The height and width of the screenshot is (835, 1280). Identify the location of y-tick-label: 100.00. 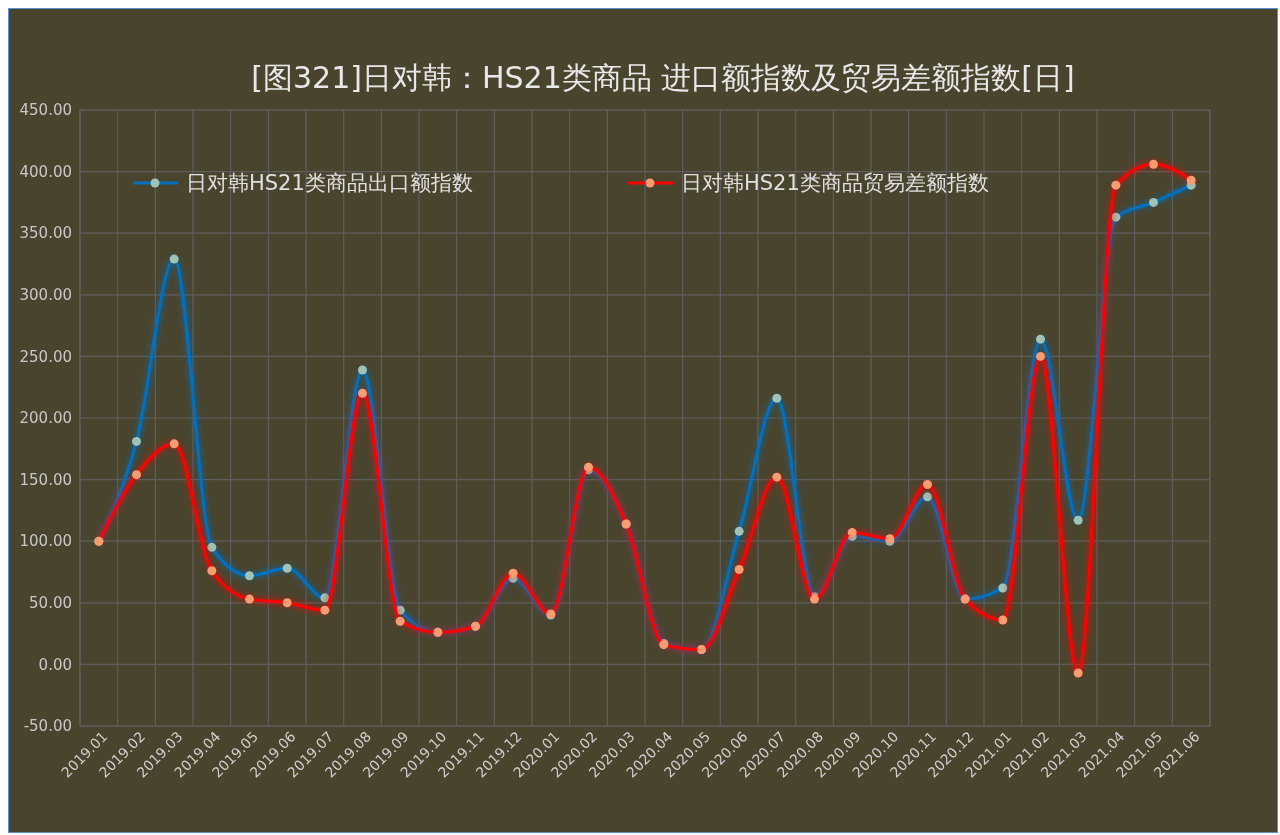
(45, 541).